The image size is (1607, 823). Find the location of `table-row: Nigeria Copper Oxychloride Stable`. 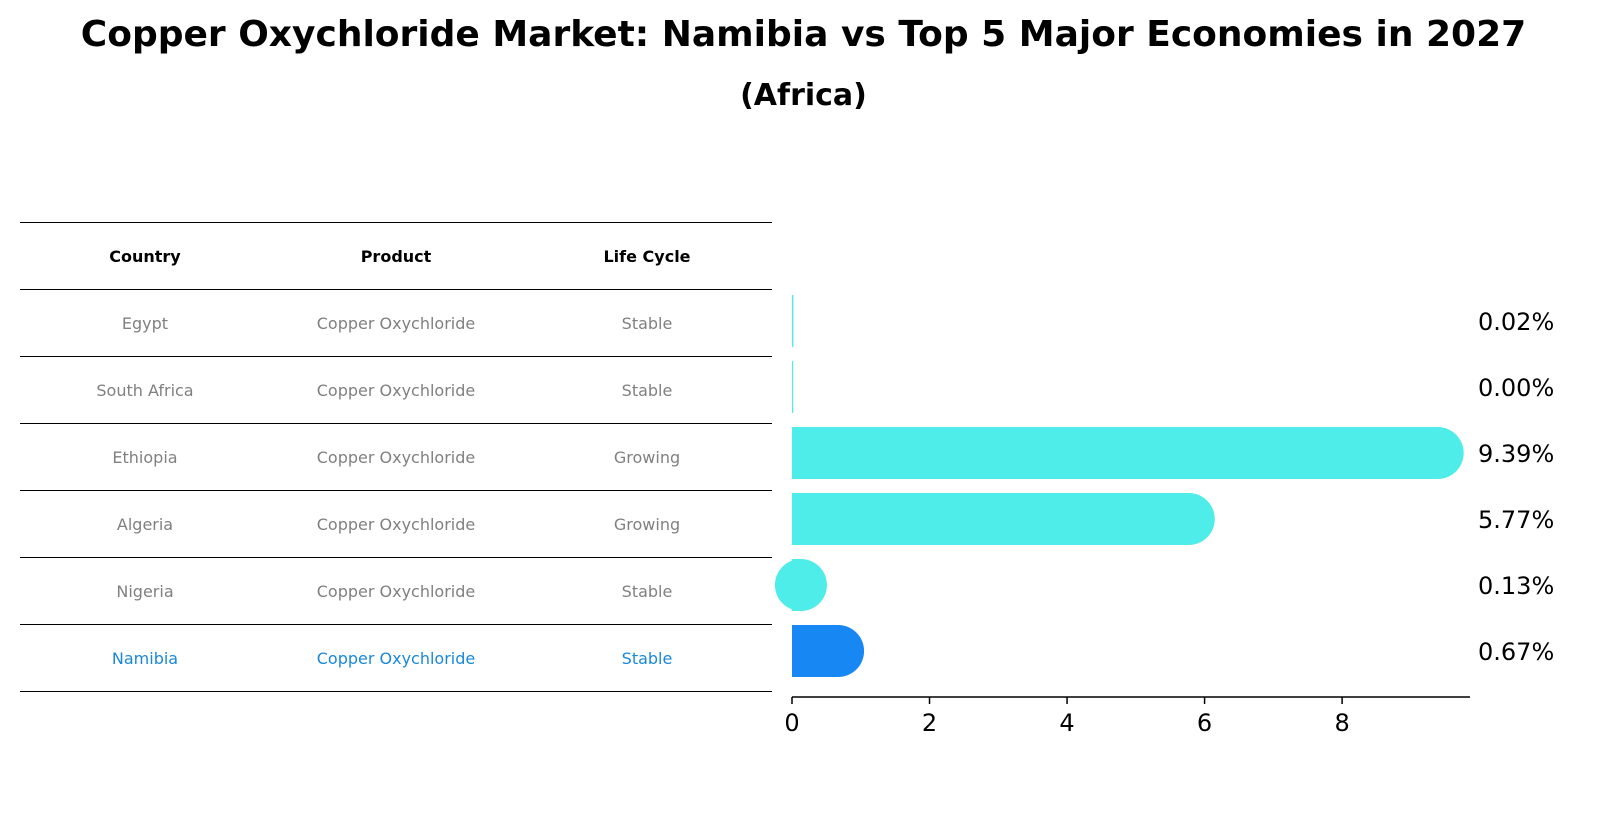

table-row: Nigeria Copper Oxychloride Stable is located at coordinates (396, 590).